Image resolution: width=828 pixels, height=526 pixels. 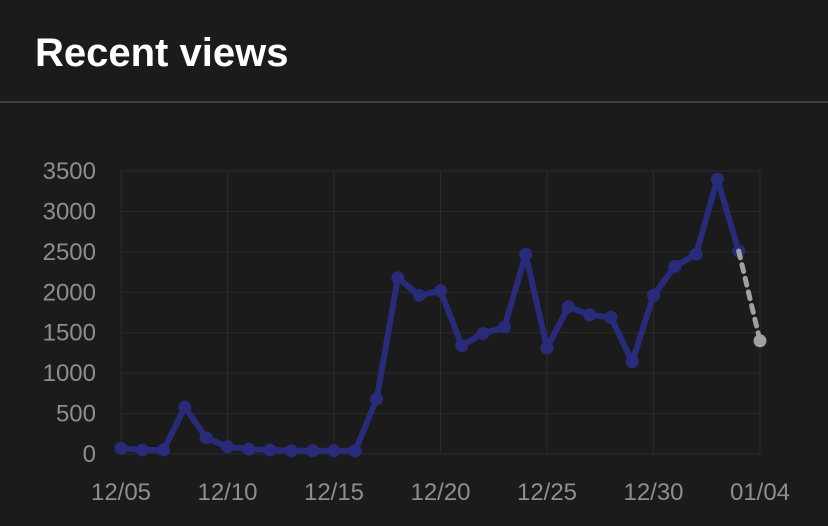 I want to click on x-tick-label: 12/15, so click(x=334, y=492).